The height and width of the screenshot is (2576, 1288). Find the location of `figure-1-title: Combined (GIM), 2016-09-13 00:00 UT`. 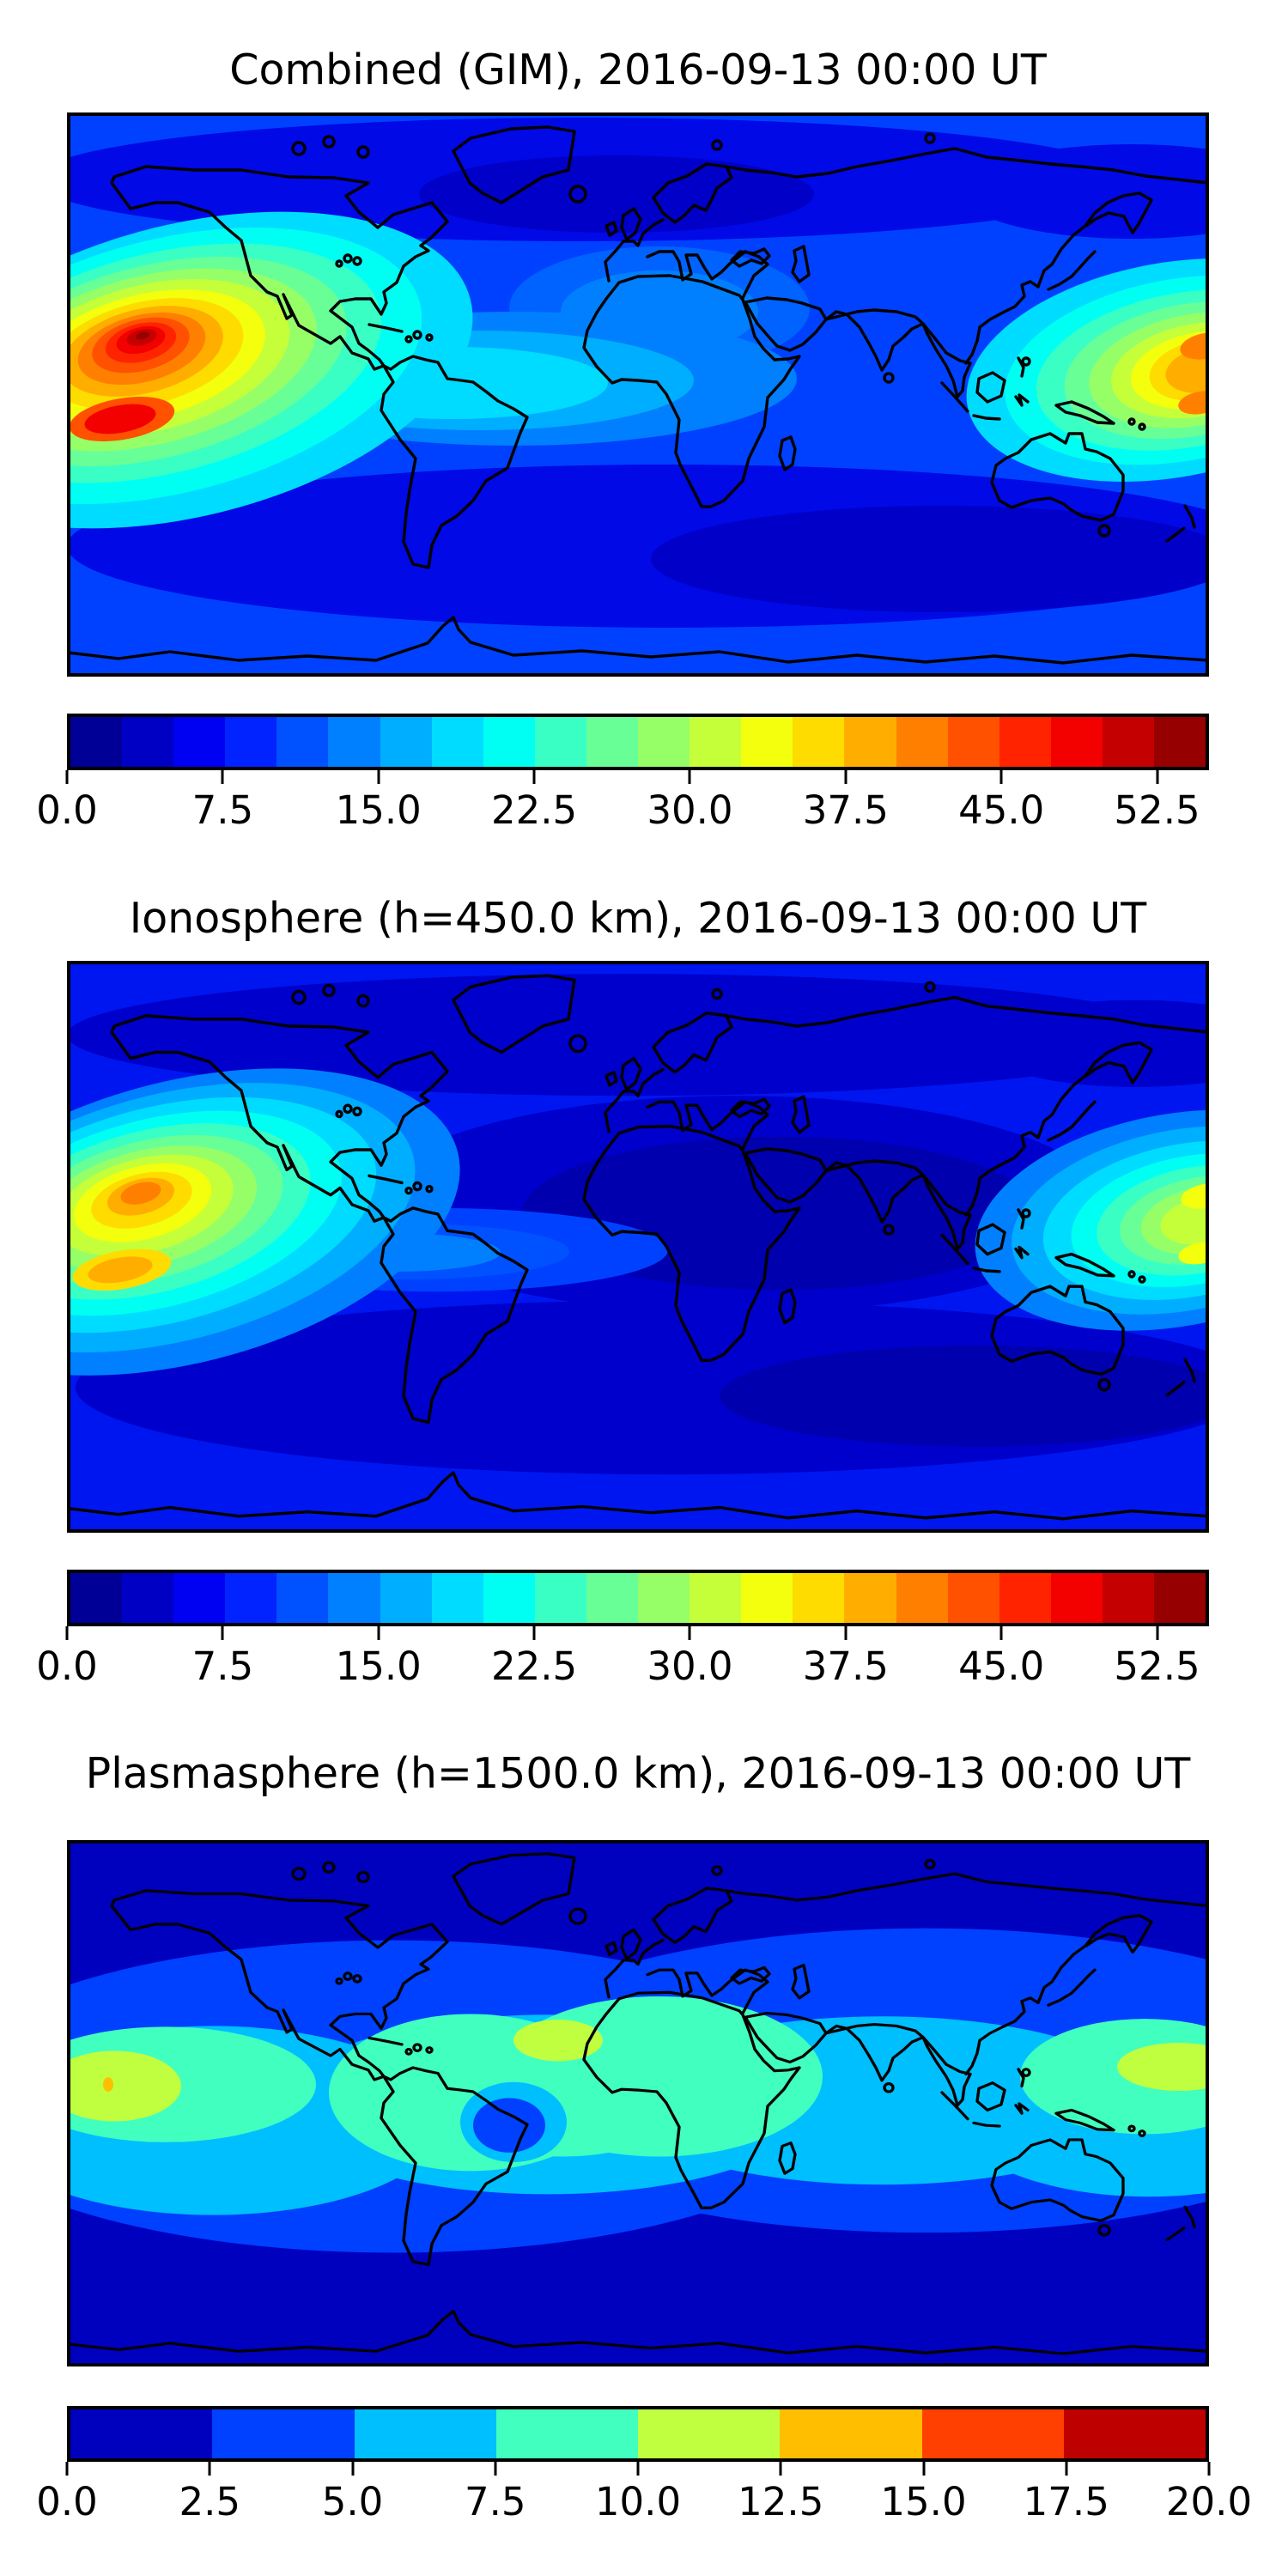

figure-1-title: Combined (GIM), 2016-09-13 00:00 UT is located at coordinates (638, 70).